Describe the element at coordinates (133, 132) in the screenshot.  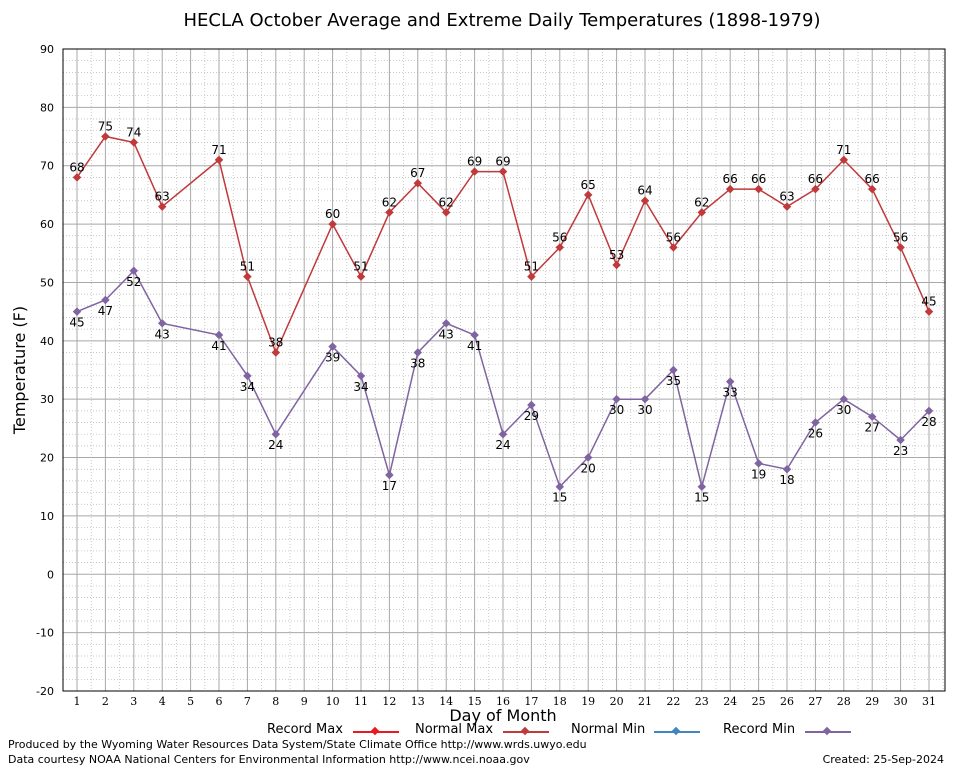
I see `data-label-record-max: 74` at that location.